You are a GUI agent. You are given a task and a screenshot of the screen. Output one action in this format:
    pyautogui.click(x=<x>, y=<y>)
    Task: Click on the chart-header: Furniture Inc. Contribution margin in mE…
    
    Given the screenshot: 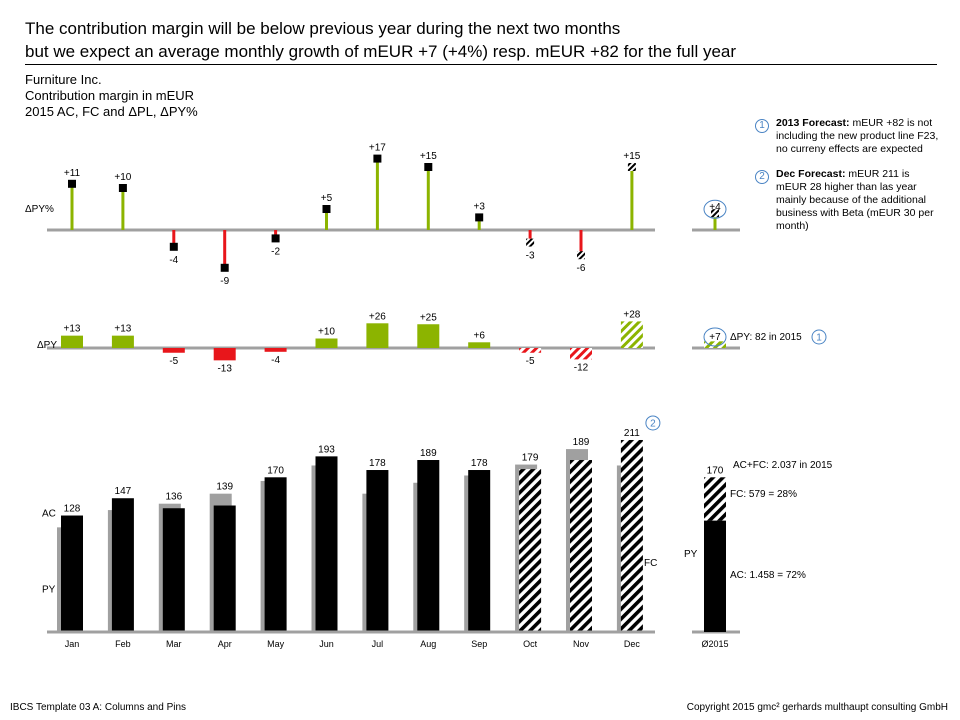 What is the action you would take?
    pyautogui.click(x=111, y=96)
    